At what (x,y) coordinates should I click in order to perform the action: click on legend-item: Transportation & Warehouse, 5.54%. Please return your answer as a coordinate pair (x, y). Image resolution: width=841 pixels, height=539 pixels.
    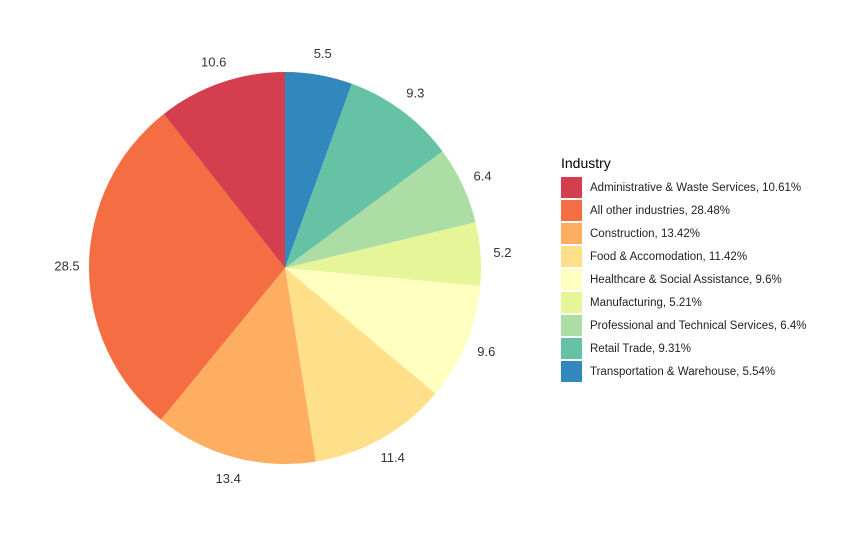
    Looking at the image, I should click on (684, 371).